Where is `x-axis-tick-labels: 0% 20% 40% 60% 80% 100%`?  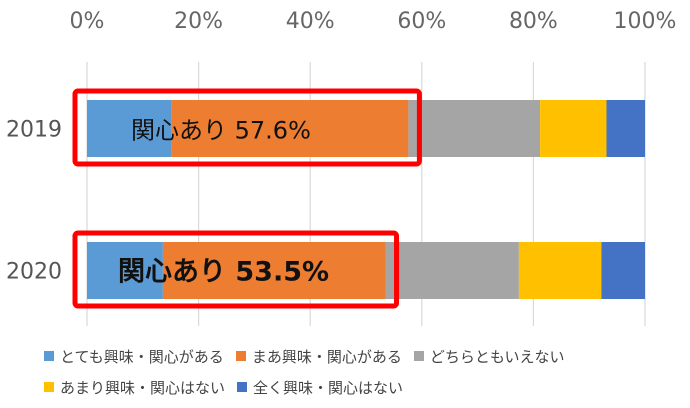 x-axis-tick-labels: 0% 20% 40% 60% 80% 100% is located at coordinates (373, 21).